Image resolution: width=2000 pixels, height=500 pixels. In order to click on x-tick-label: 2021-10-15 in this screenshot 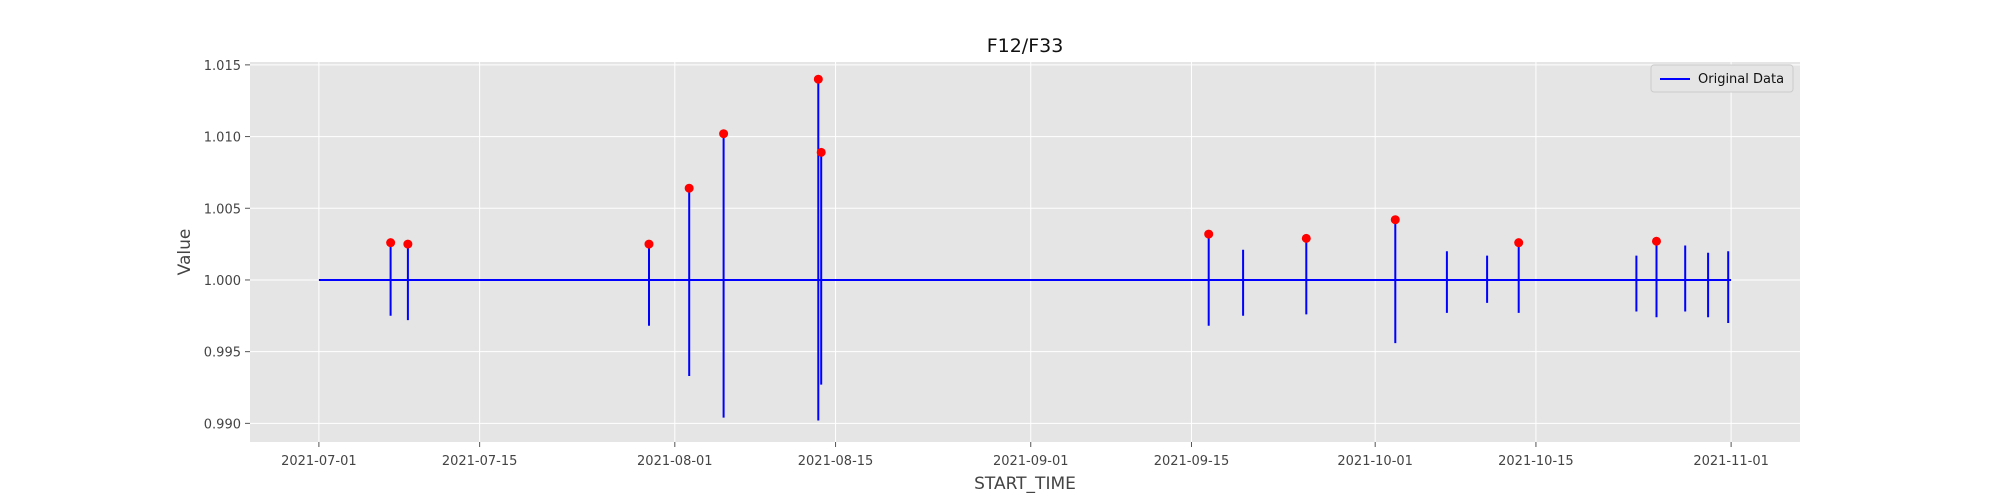, I will do `click(1536, 461)`.